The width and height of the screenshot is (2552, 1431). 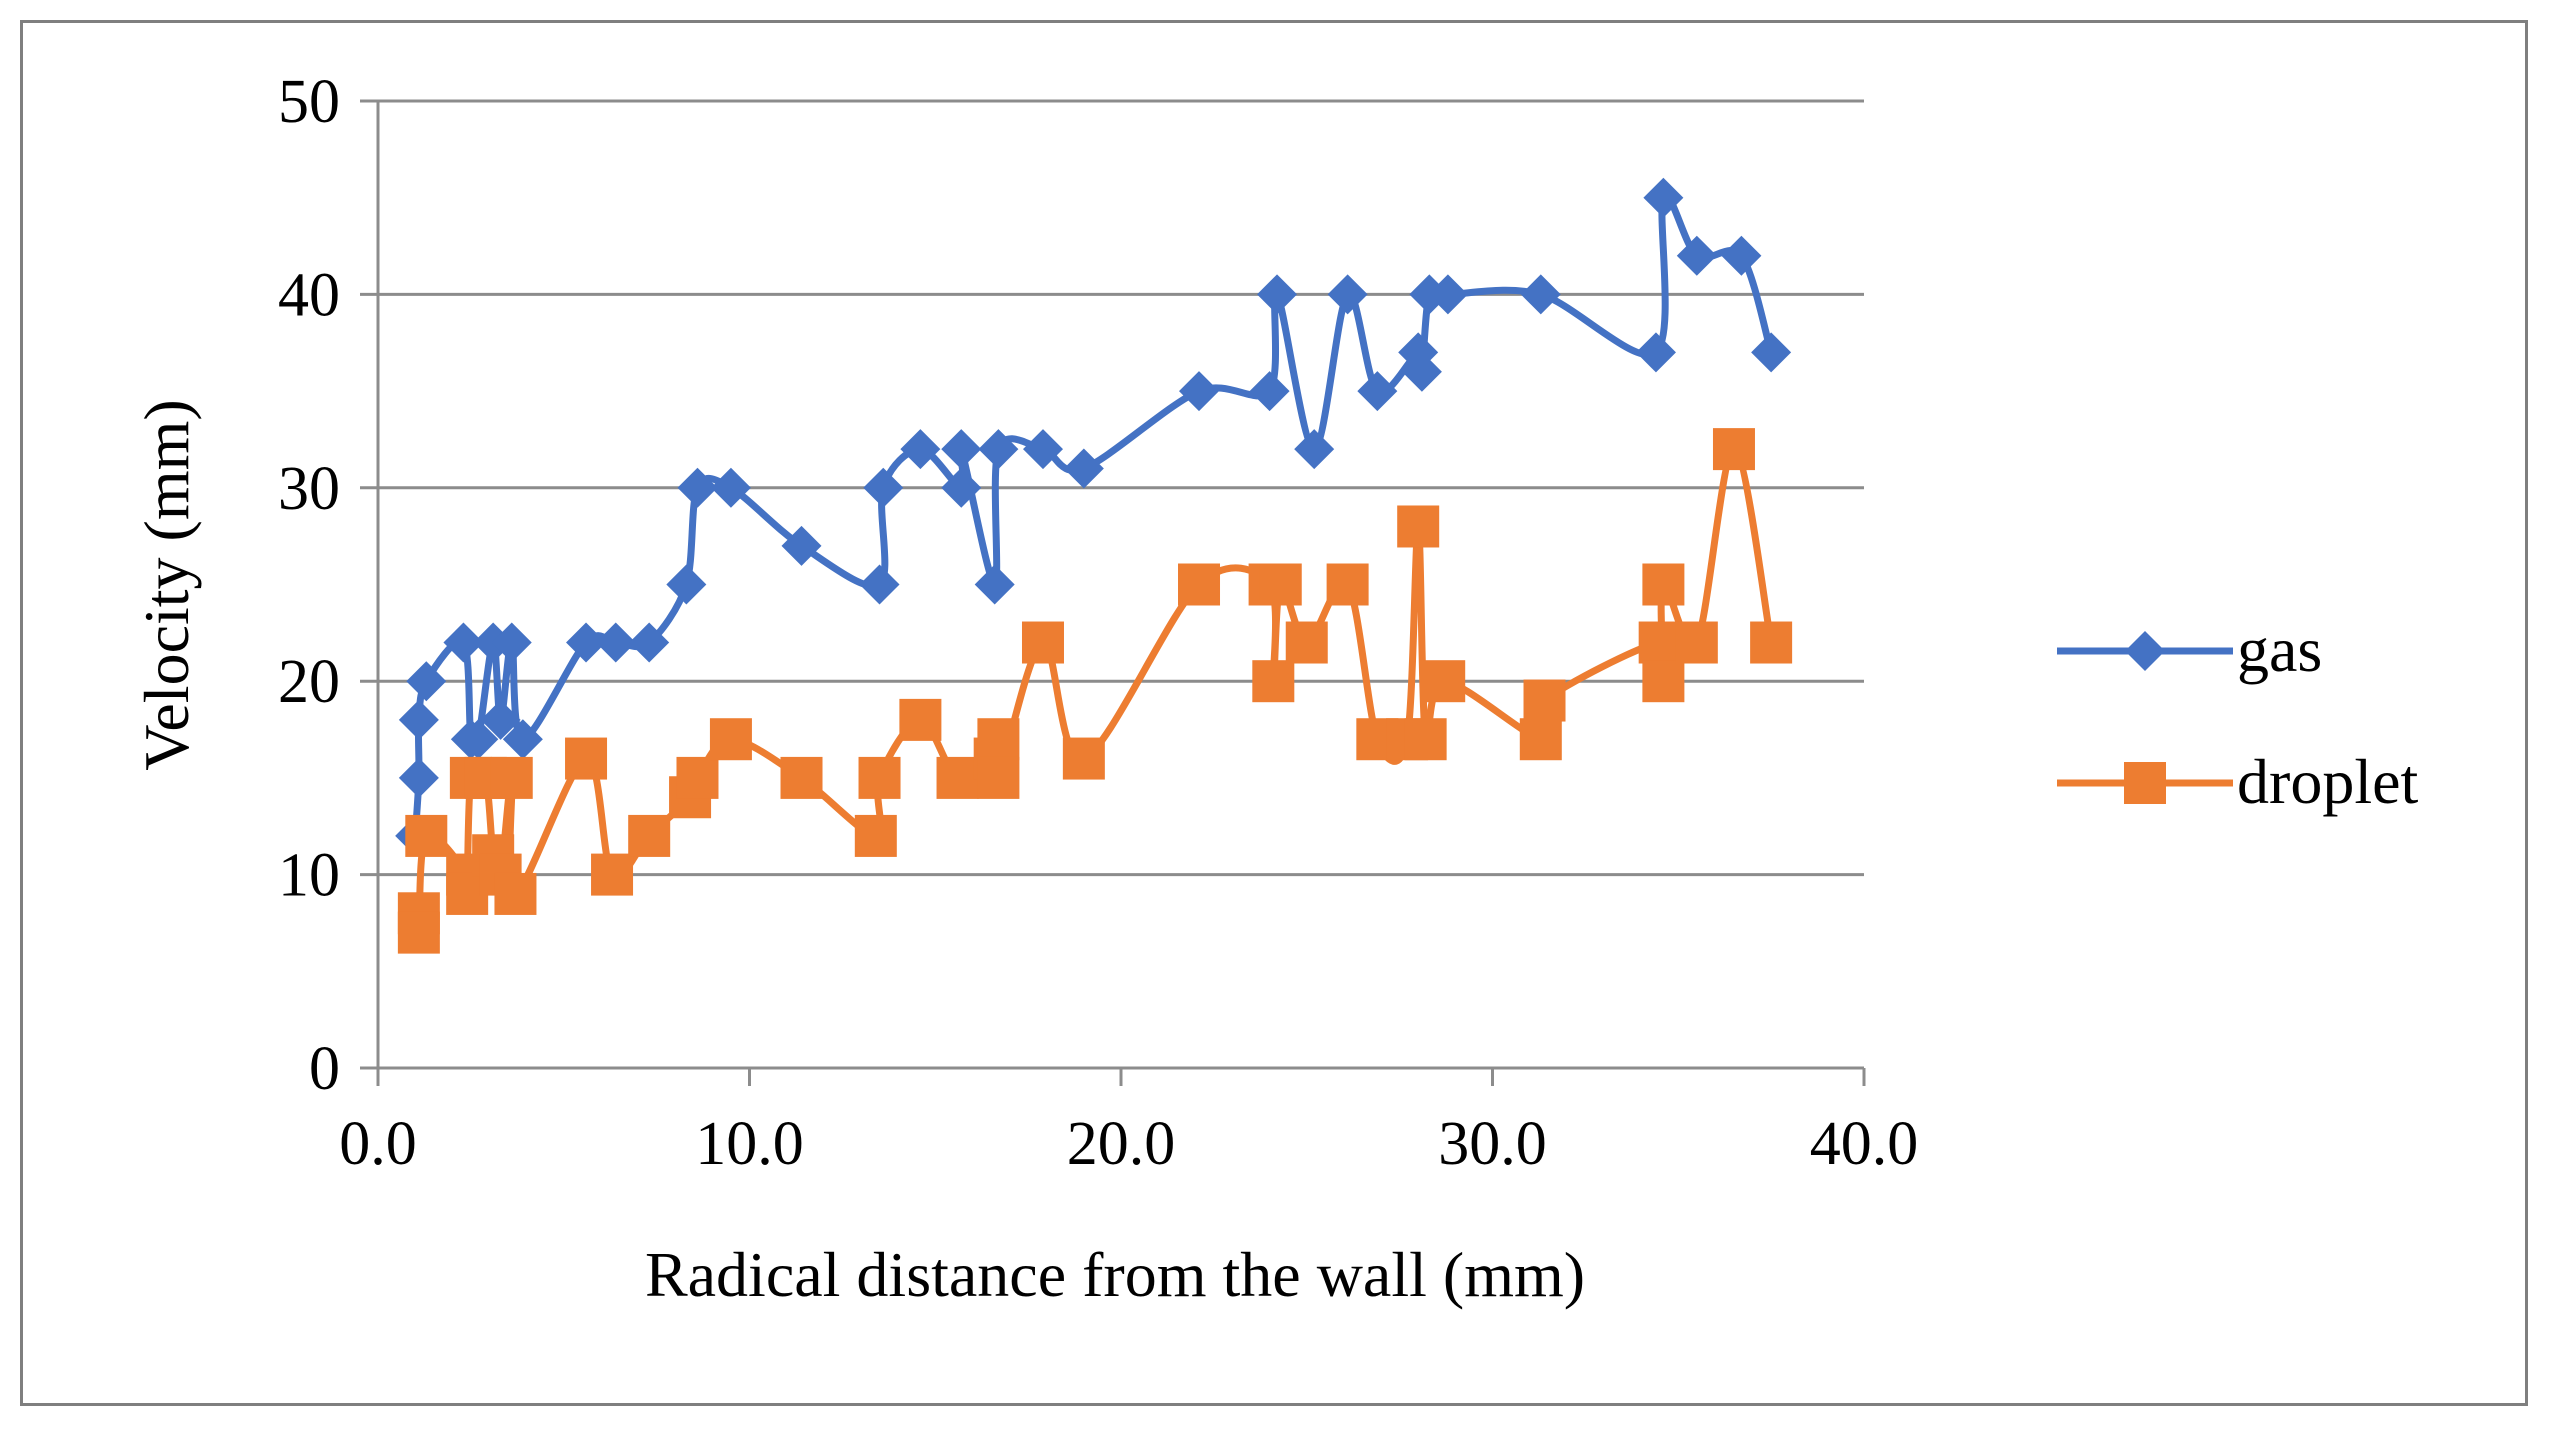 I want to click on legend-label-droplet: droplet, so click(x=2328, y=781).